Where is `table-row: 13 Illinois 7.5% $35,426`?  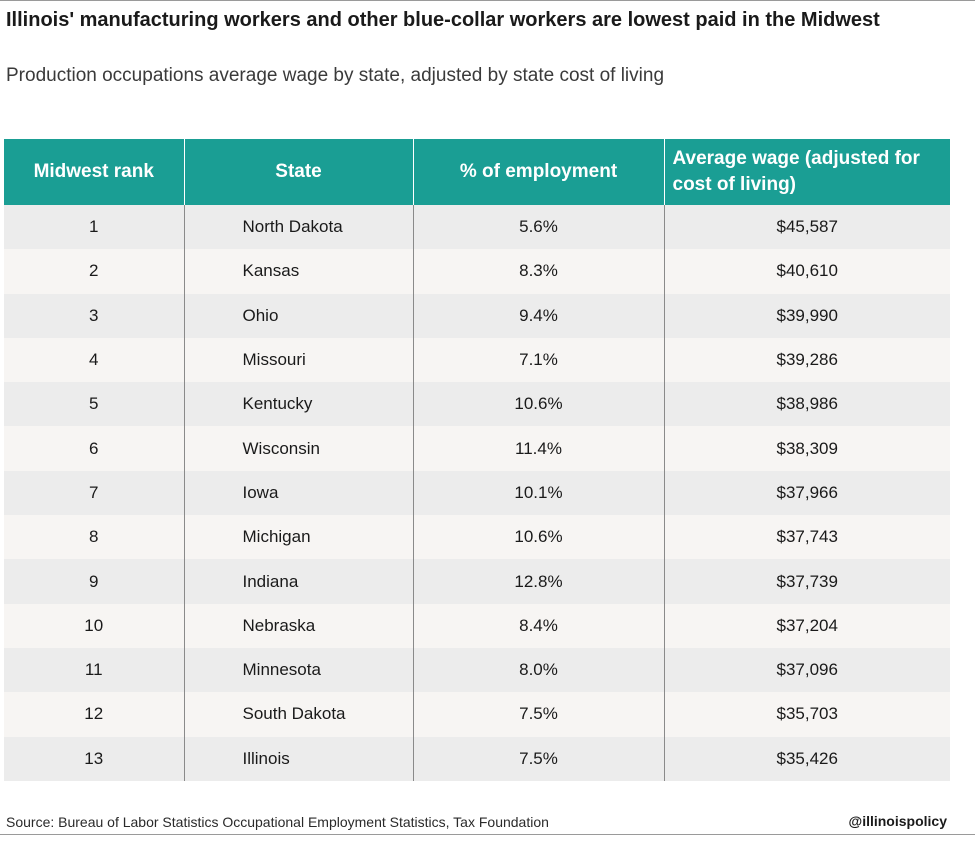
table-row: 13 Illinois 7.5% $35,426 is located at coordinates (477, 758).